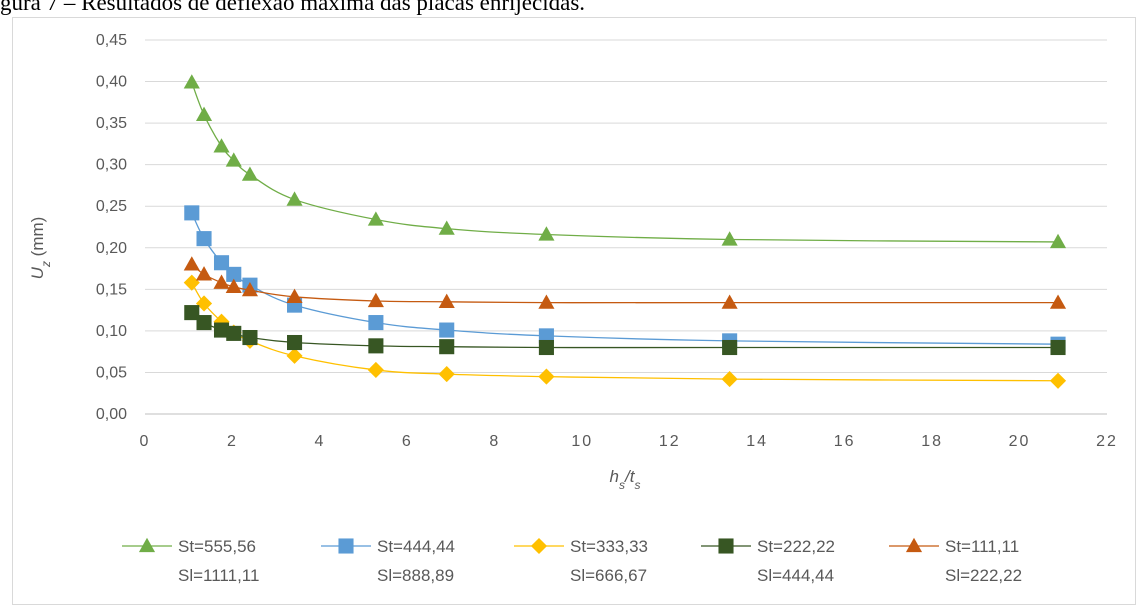 The width and height of the screenshot is (1145, 608). What do you see at coordinates (1020, 441) in the screenshot?
I see `x-tick-label: 20` at bounding box center [1020, 441].